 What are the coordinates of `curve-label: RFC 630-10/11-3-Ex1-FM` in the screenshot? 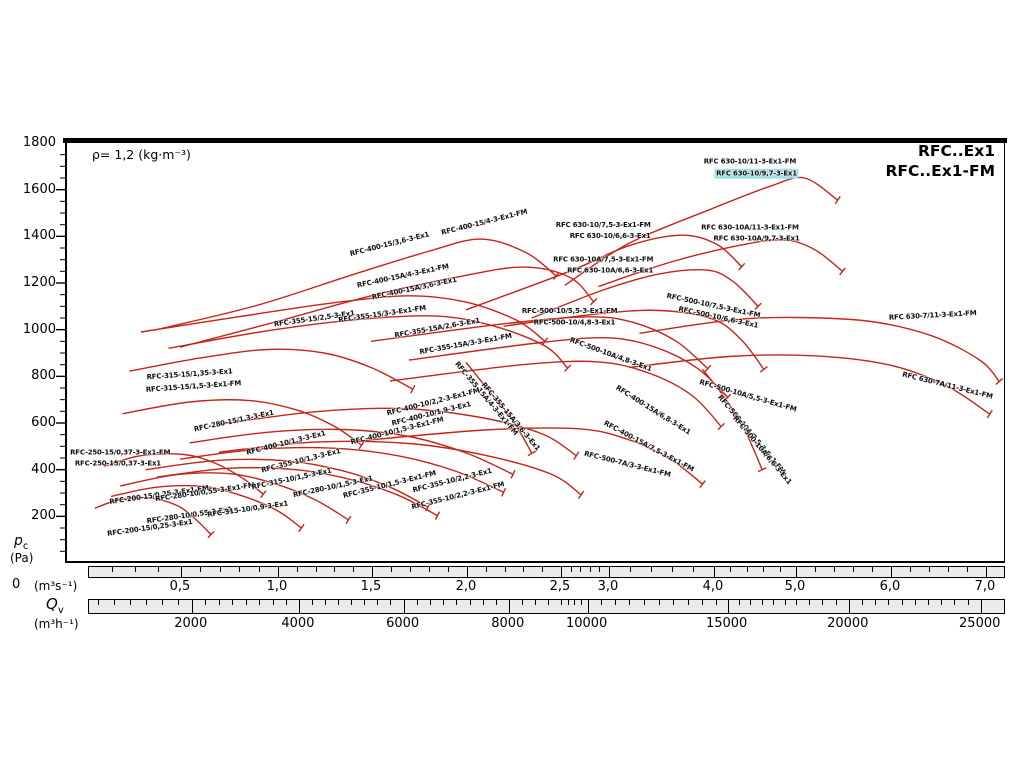 It's located at (750, 162).